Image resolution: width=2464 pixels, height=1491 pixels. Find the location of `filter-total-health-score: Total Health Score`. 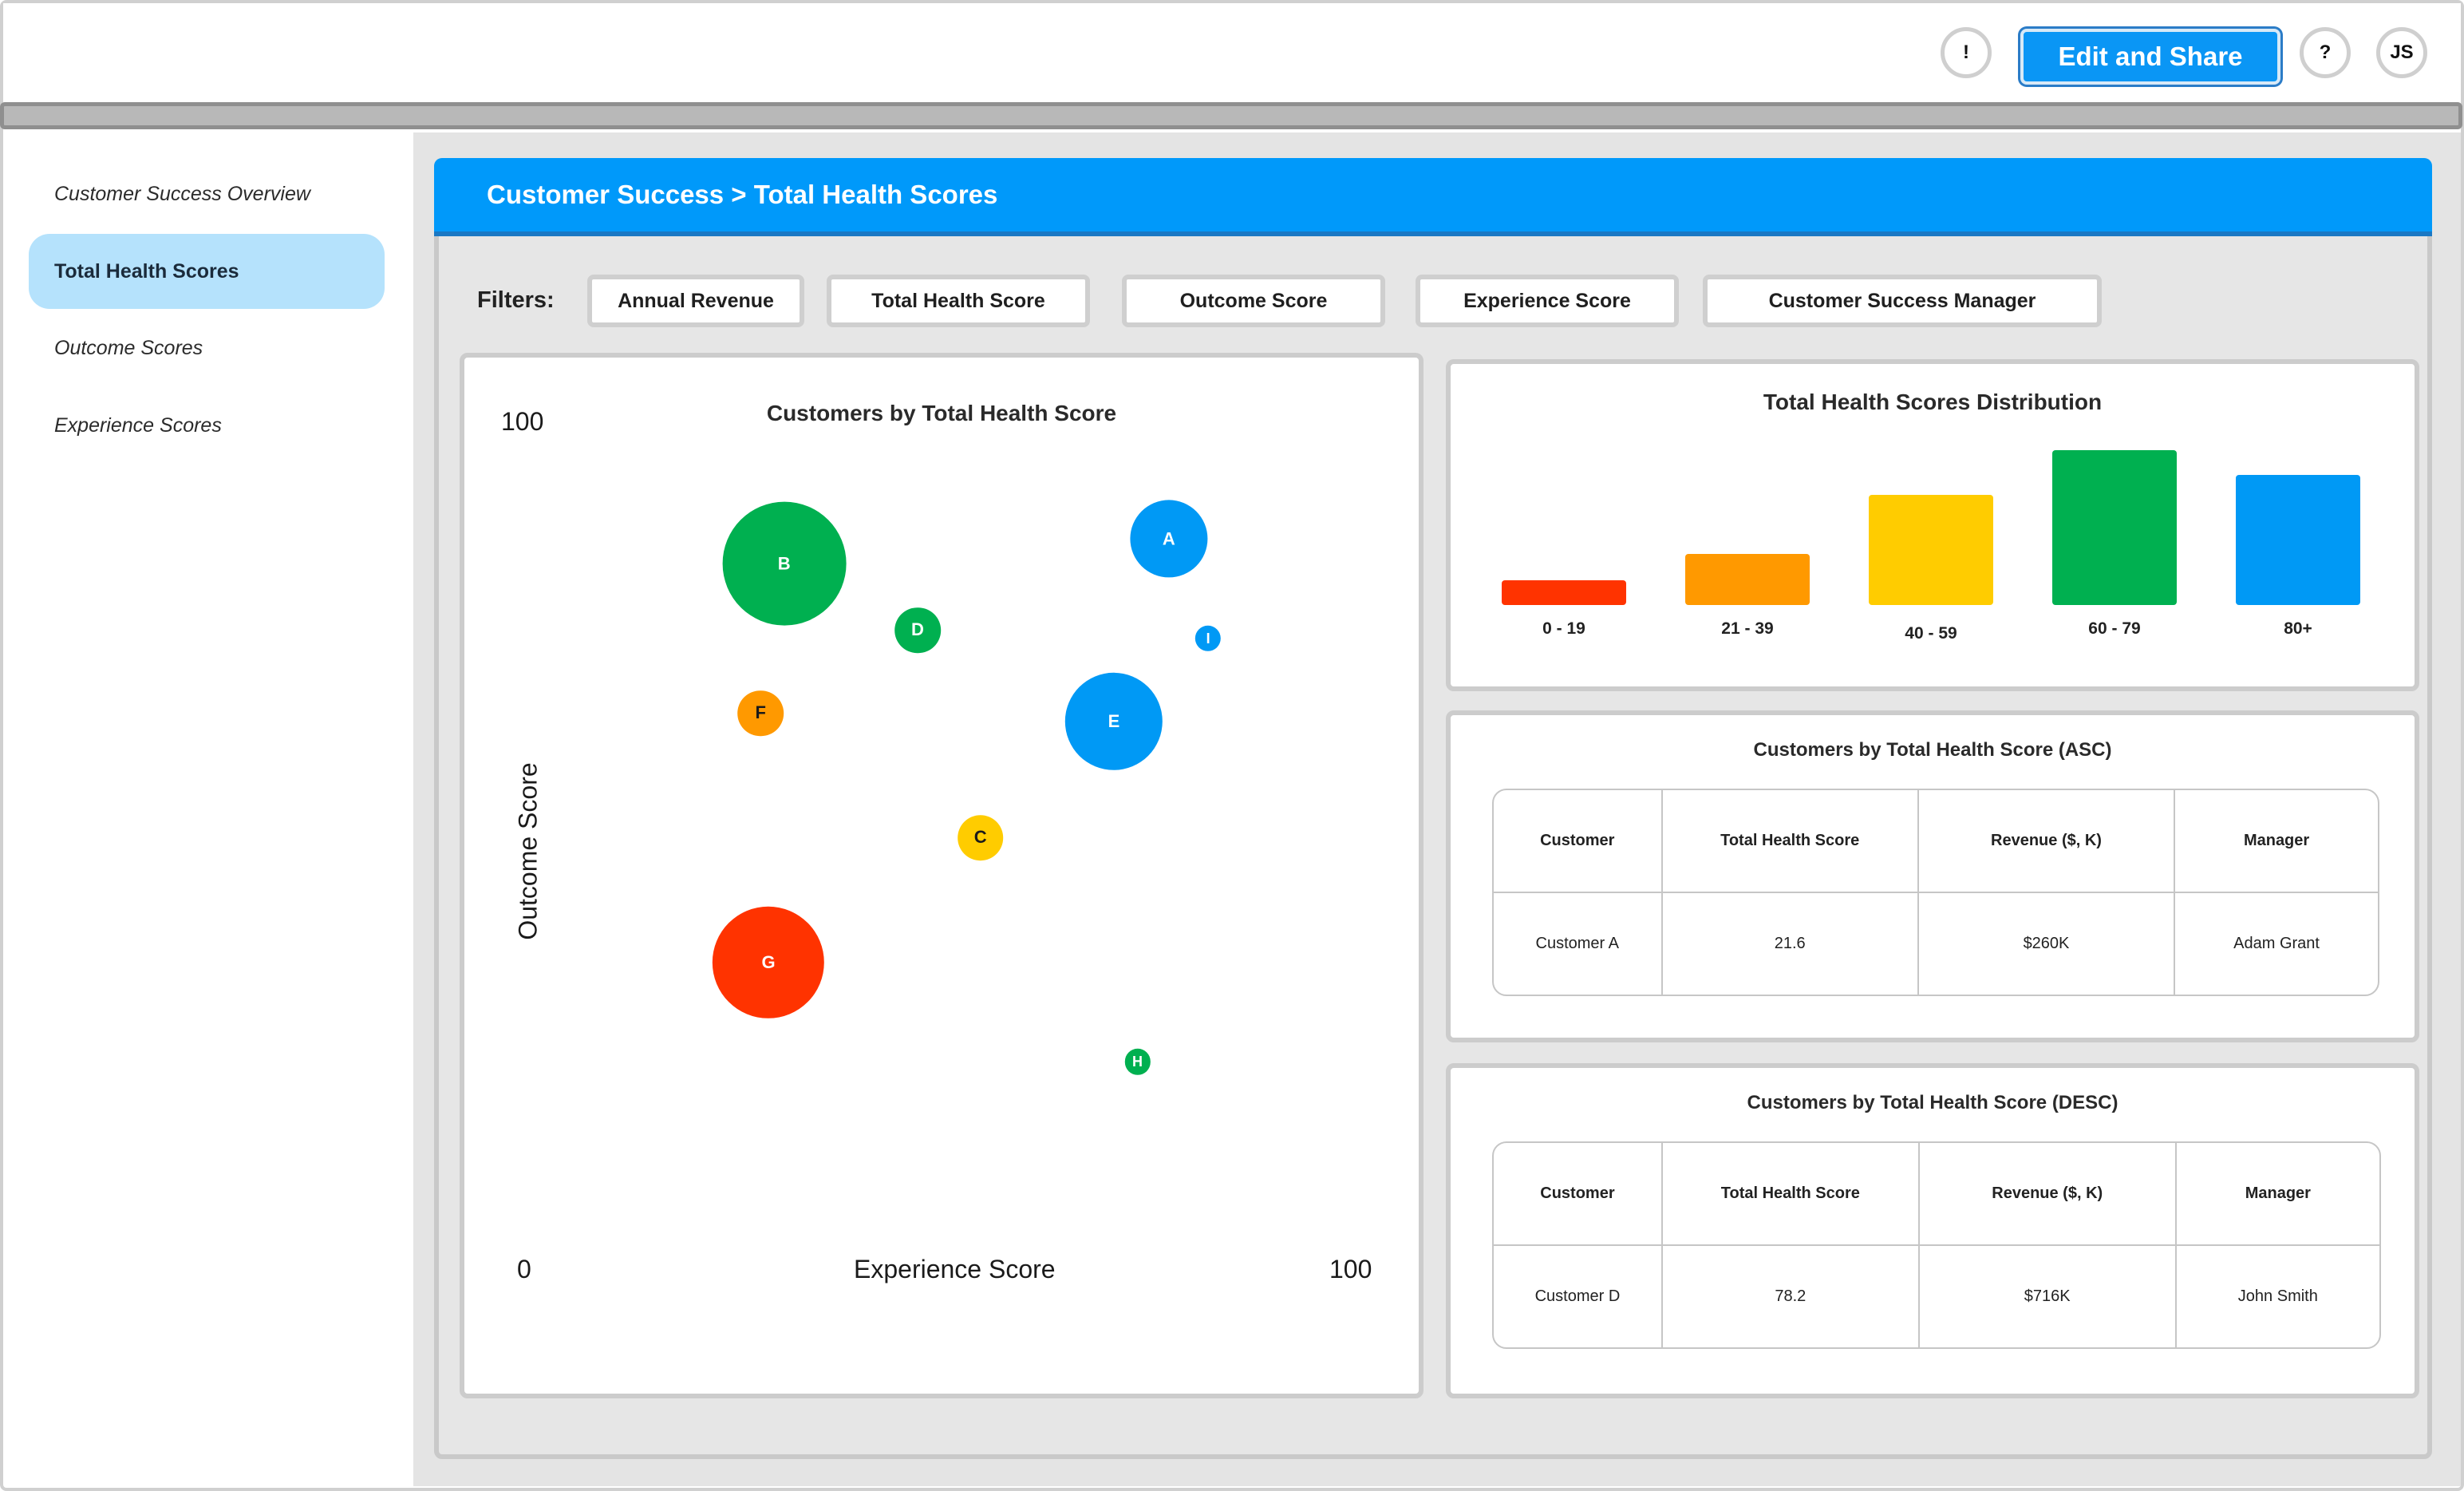

filter-total-health-score: Total Health Score is located at coordinates (958, 301).